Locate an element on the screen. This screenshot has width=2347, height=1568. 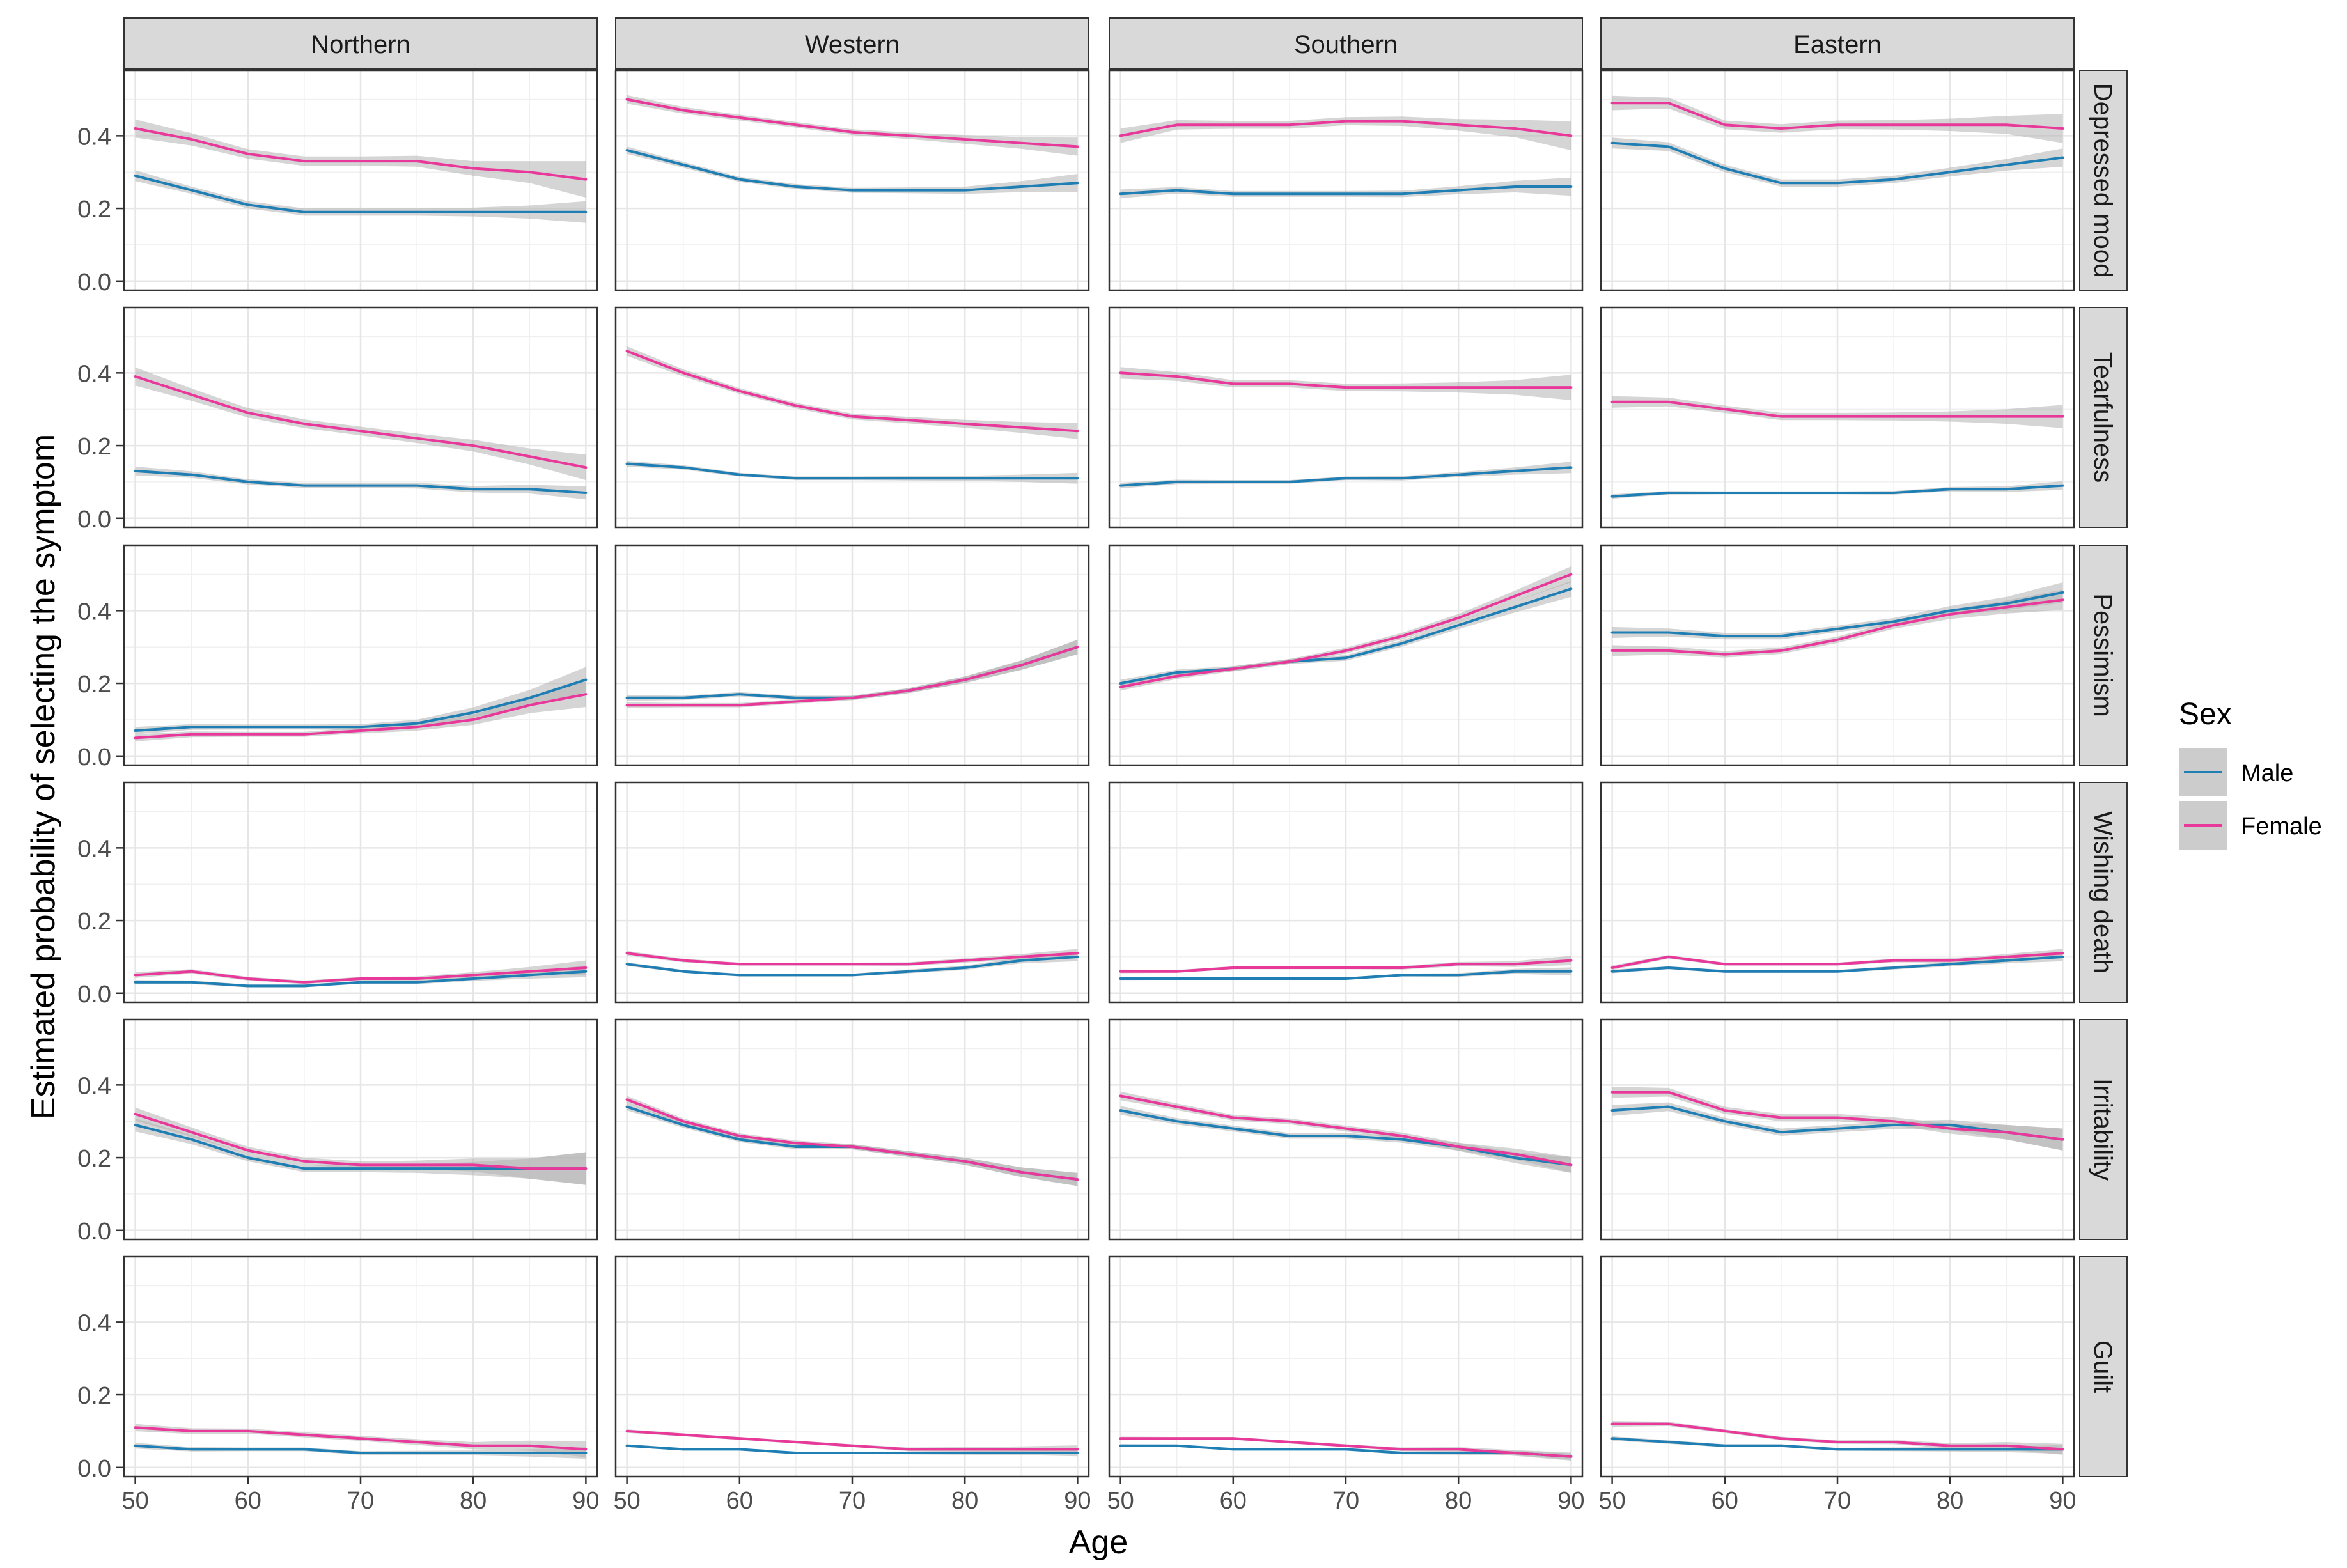
panel-pessimism-eastern is located at coordinates (1837, 655).